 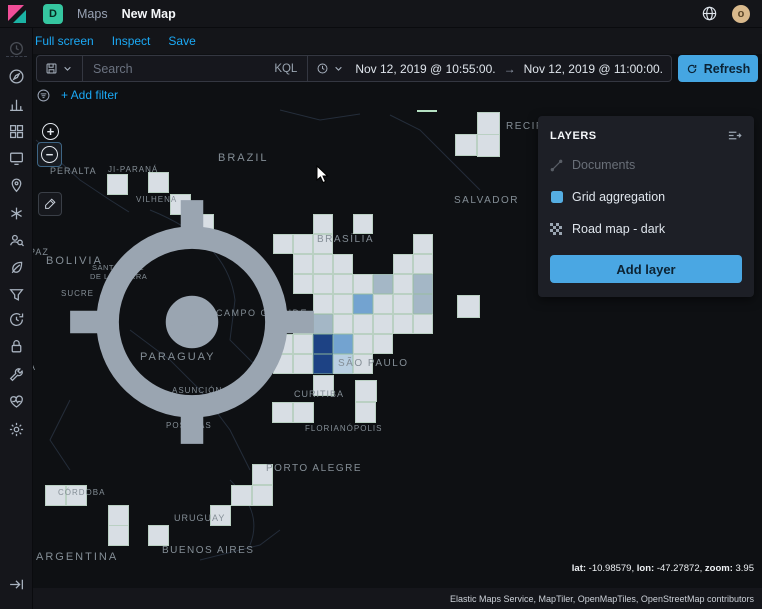 I want to click on layer-item-grid-aggregation: Grid aggregation, so click(x=646, y=197).